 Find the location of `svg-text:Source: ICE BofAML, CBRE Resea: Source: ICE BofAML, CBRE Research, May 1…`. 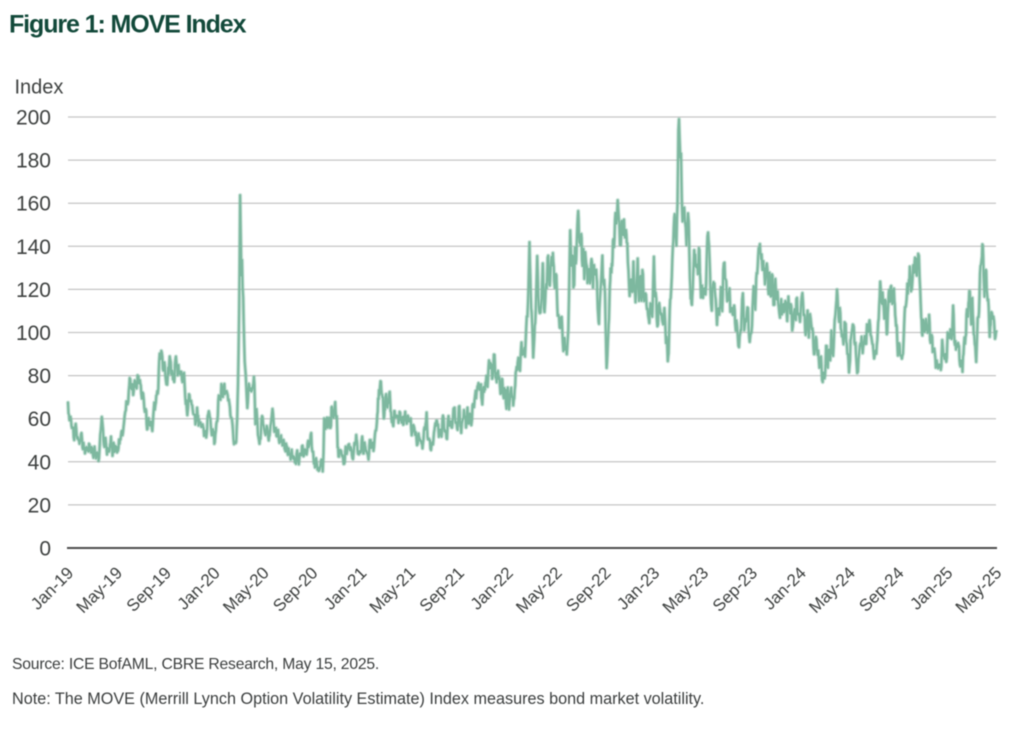

svg-text:Source: ICE BofAML, CBRE Resea: Source: ICE BofAML, CBRE Research, May 1… is located at coordinates (195, 664).